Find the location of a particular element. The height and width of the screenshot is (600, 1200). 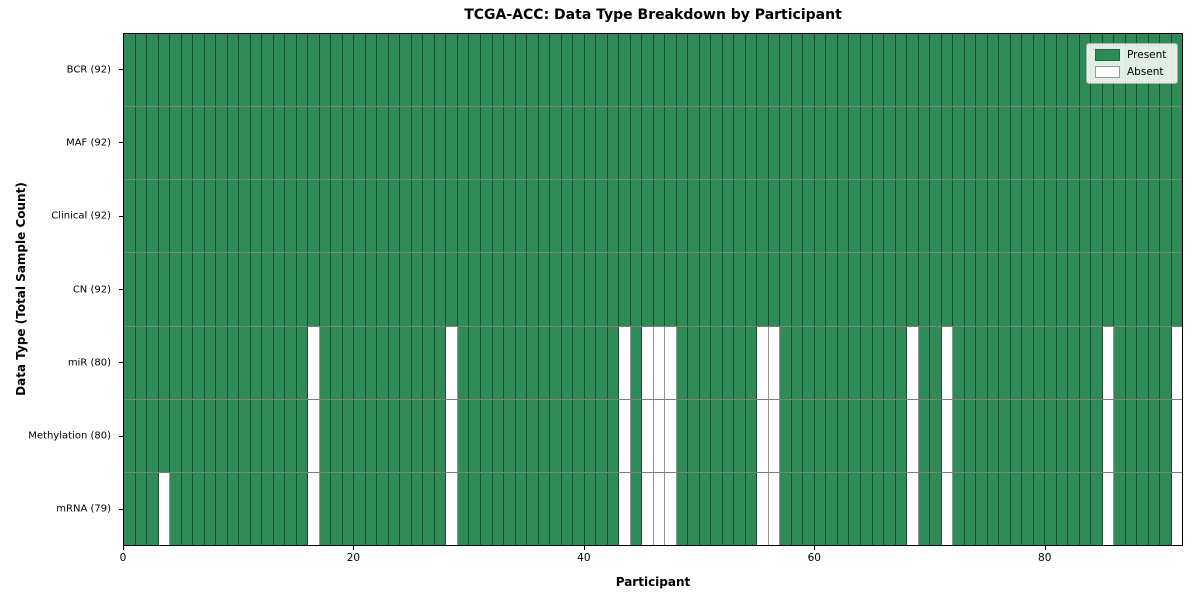

x-tick-label: 60 is located at coordinates (814, 558).